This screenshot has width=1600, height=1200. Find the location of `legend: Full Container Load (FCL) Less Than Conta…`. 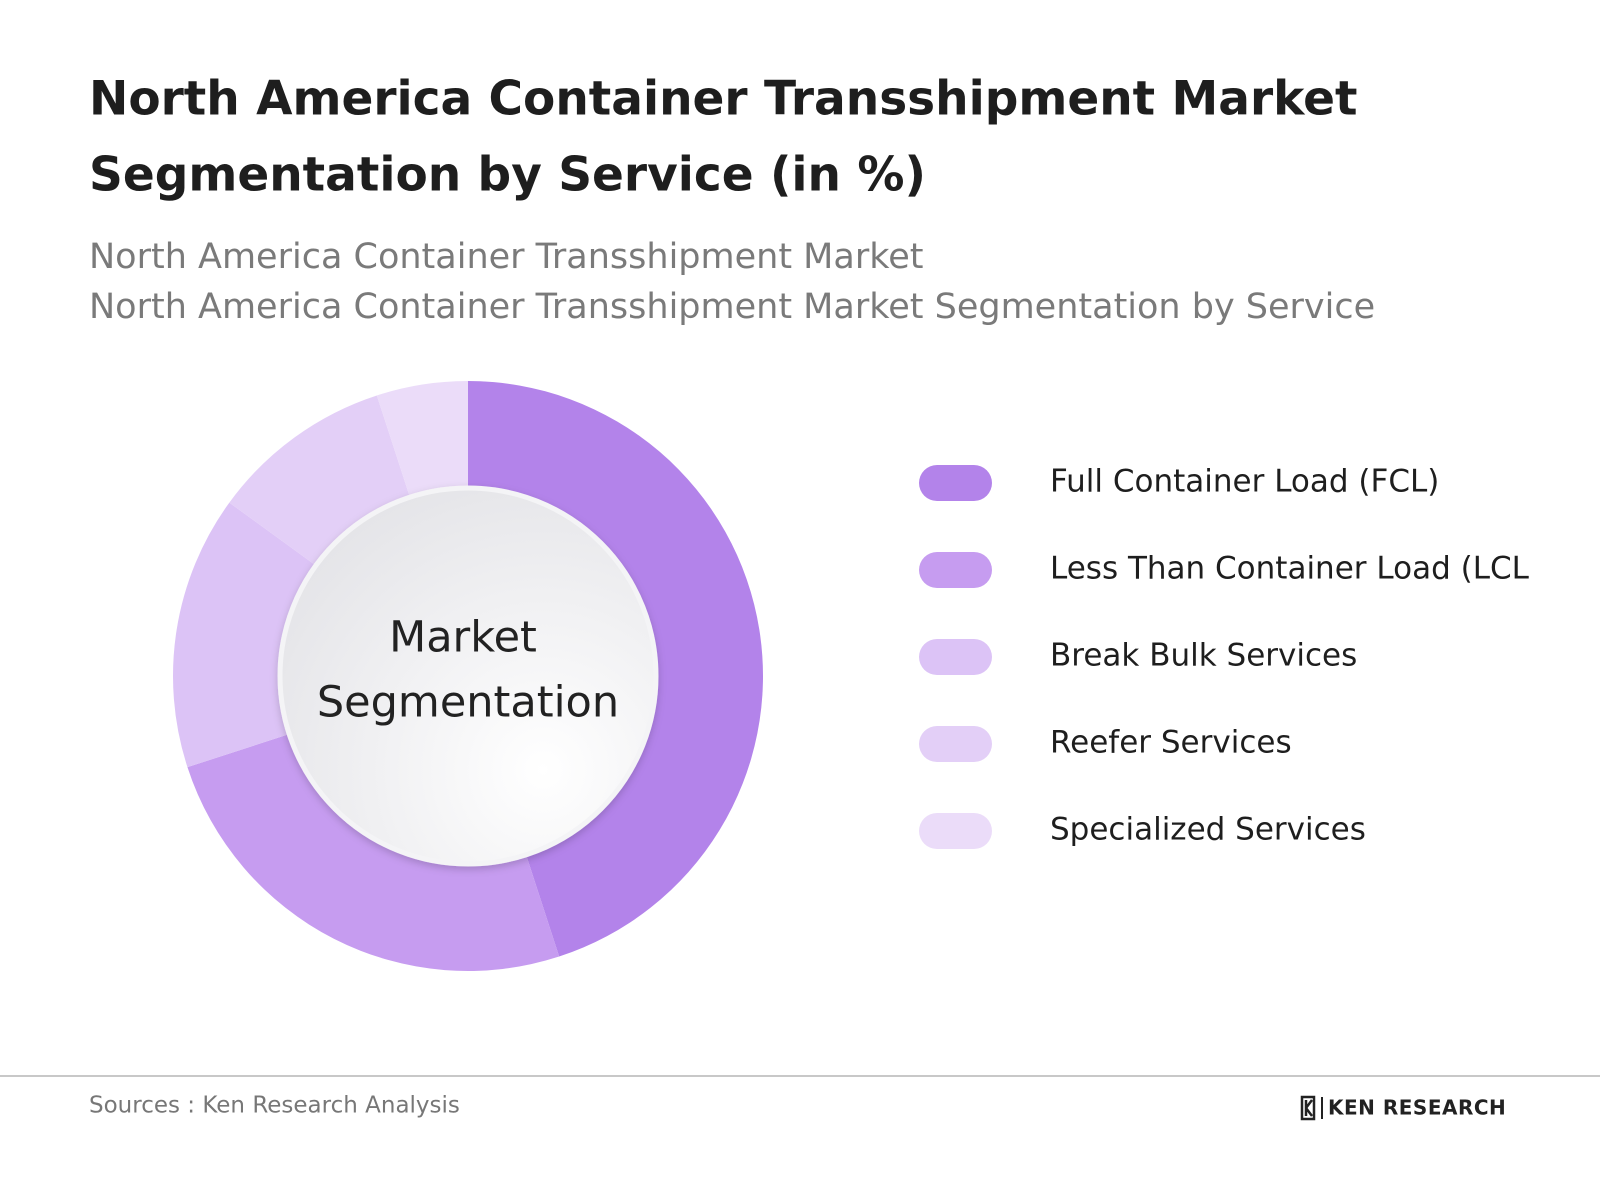

legend: Full Container Load (FCL) Less Than Conta… is located at coordinates (1224, 656).